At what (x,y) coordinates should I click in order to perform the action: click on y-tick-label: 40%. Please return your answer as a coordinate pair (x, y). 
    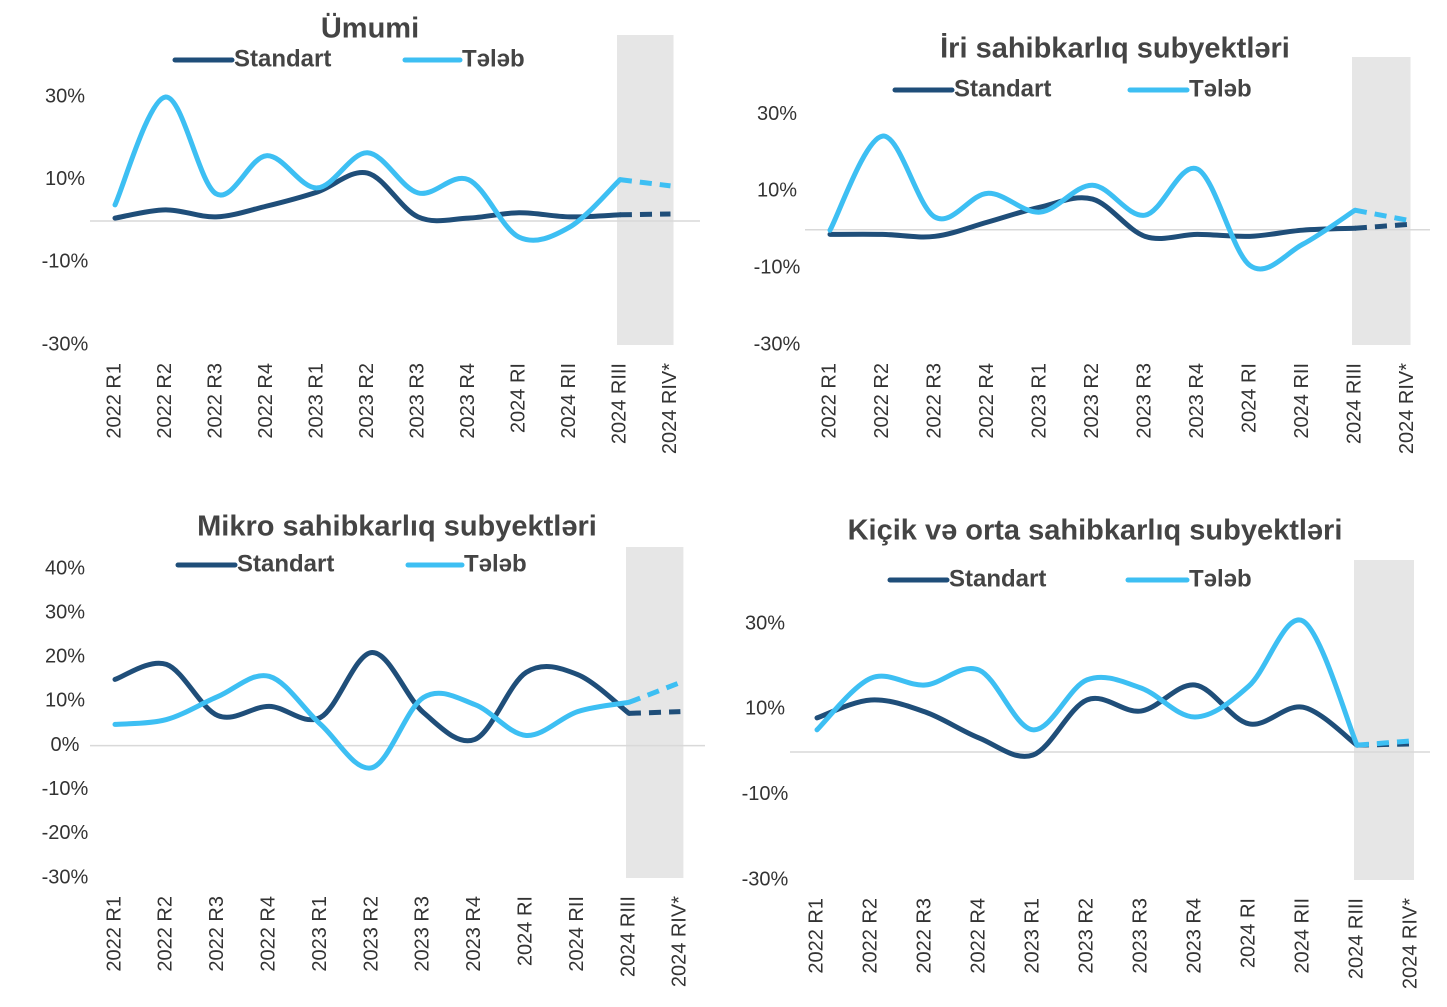
    Looking at the image, I should click on (65, 568).